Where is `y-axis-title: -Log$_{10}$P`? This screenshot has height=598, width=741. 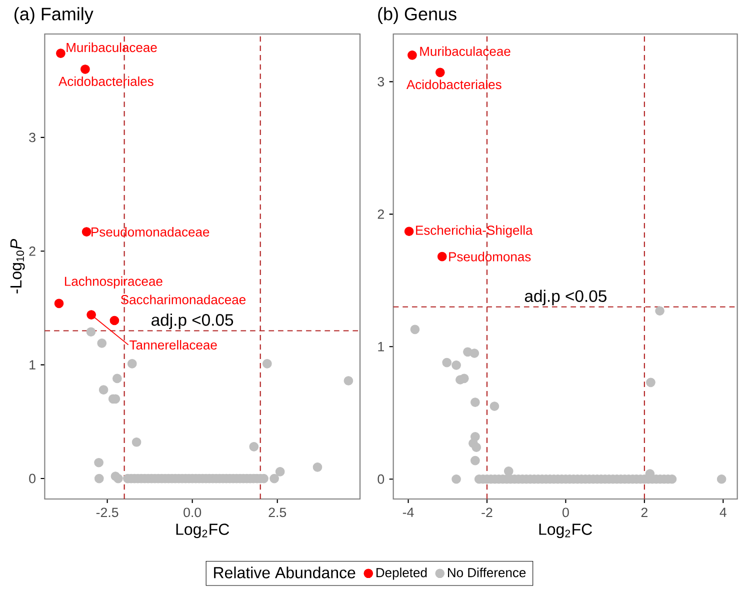
y-axis-title: -Log$_{10}$P is located at coordinates (17, 266).